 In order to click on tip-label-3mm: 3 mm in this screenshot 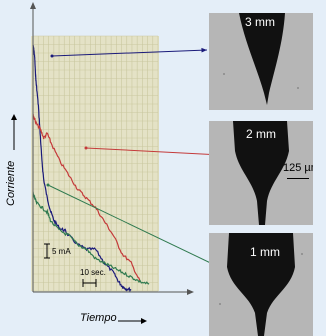, I will do `click(260, 22)`.